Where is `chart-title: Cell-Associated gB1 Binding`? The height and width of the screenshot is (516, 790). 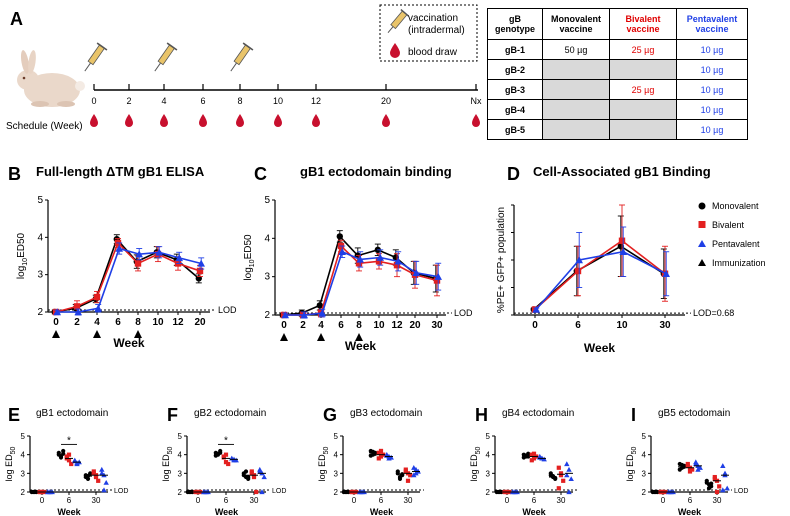 chart-title: Cell-Associated gB1 Binding is located at coordinates (622, 171).